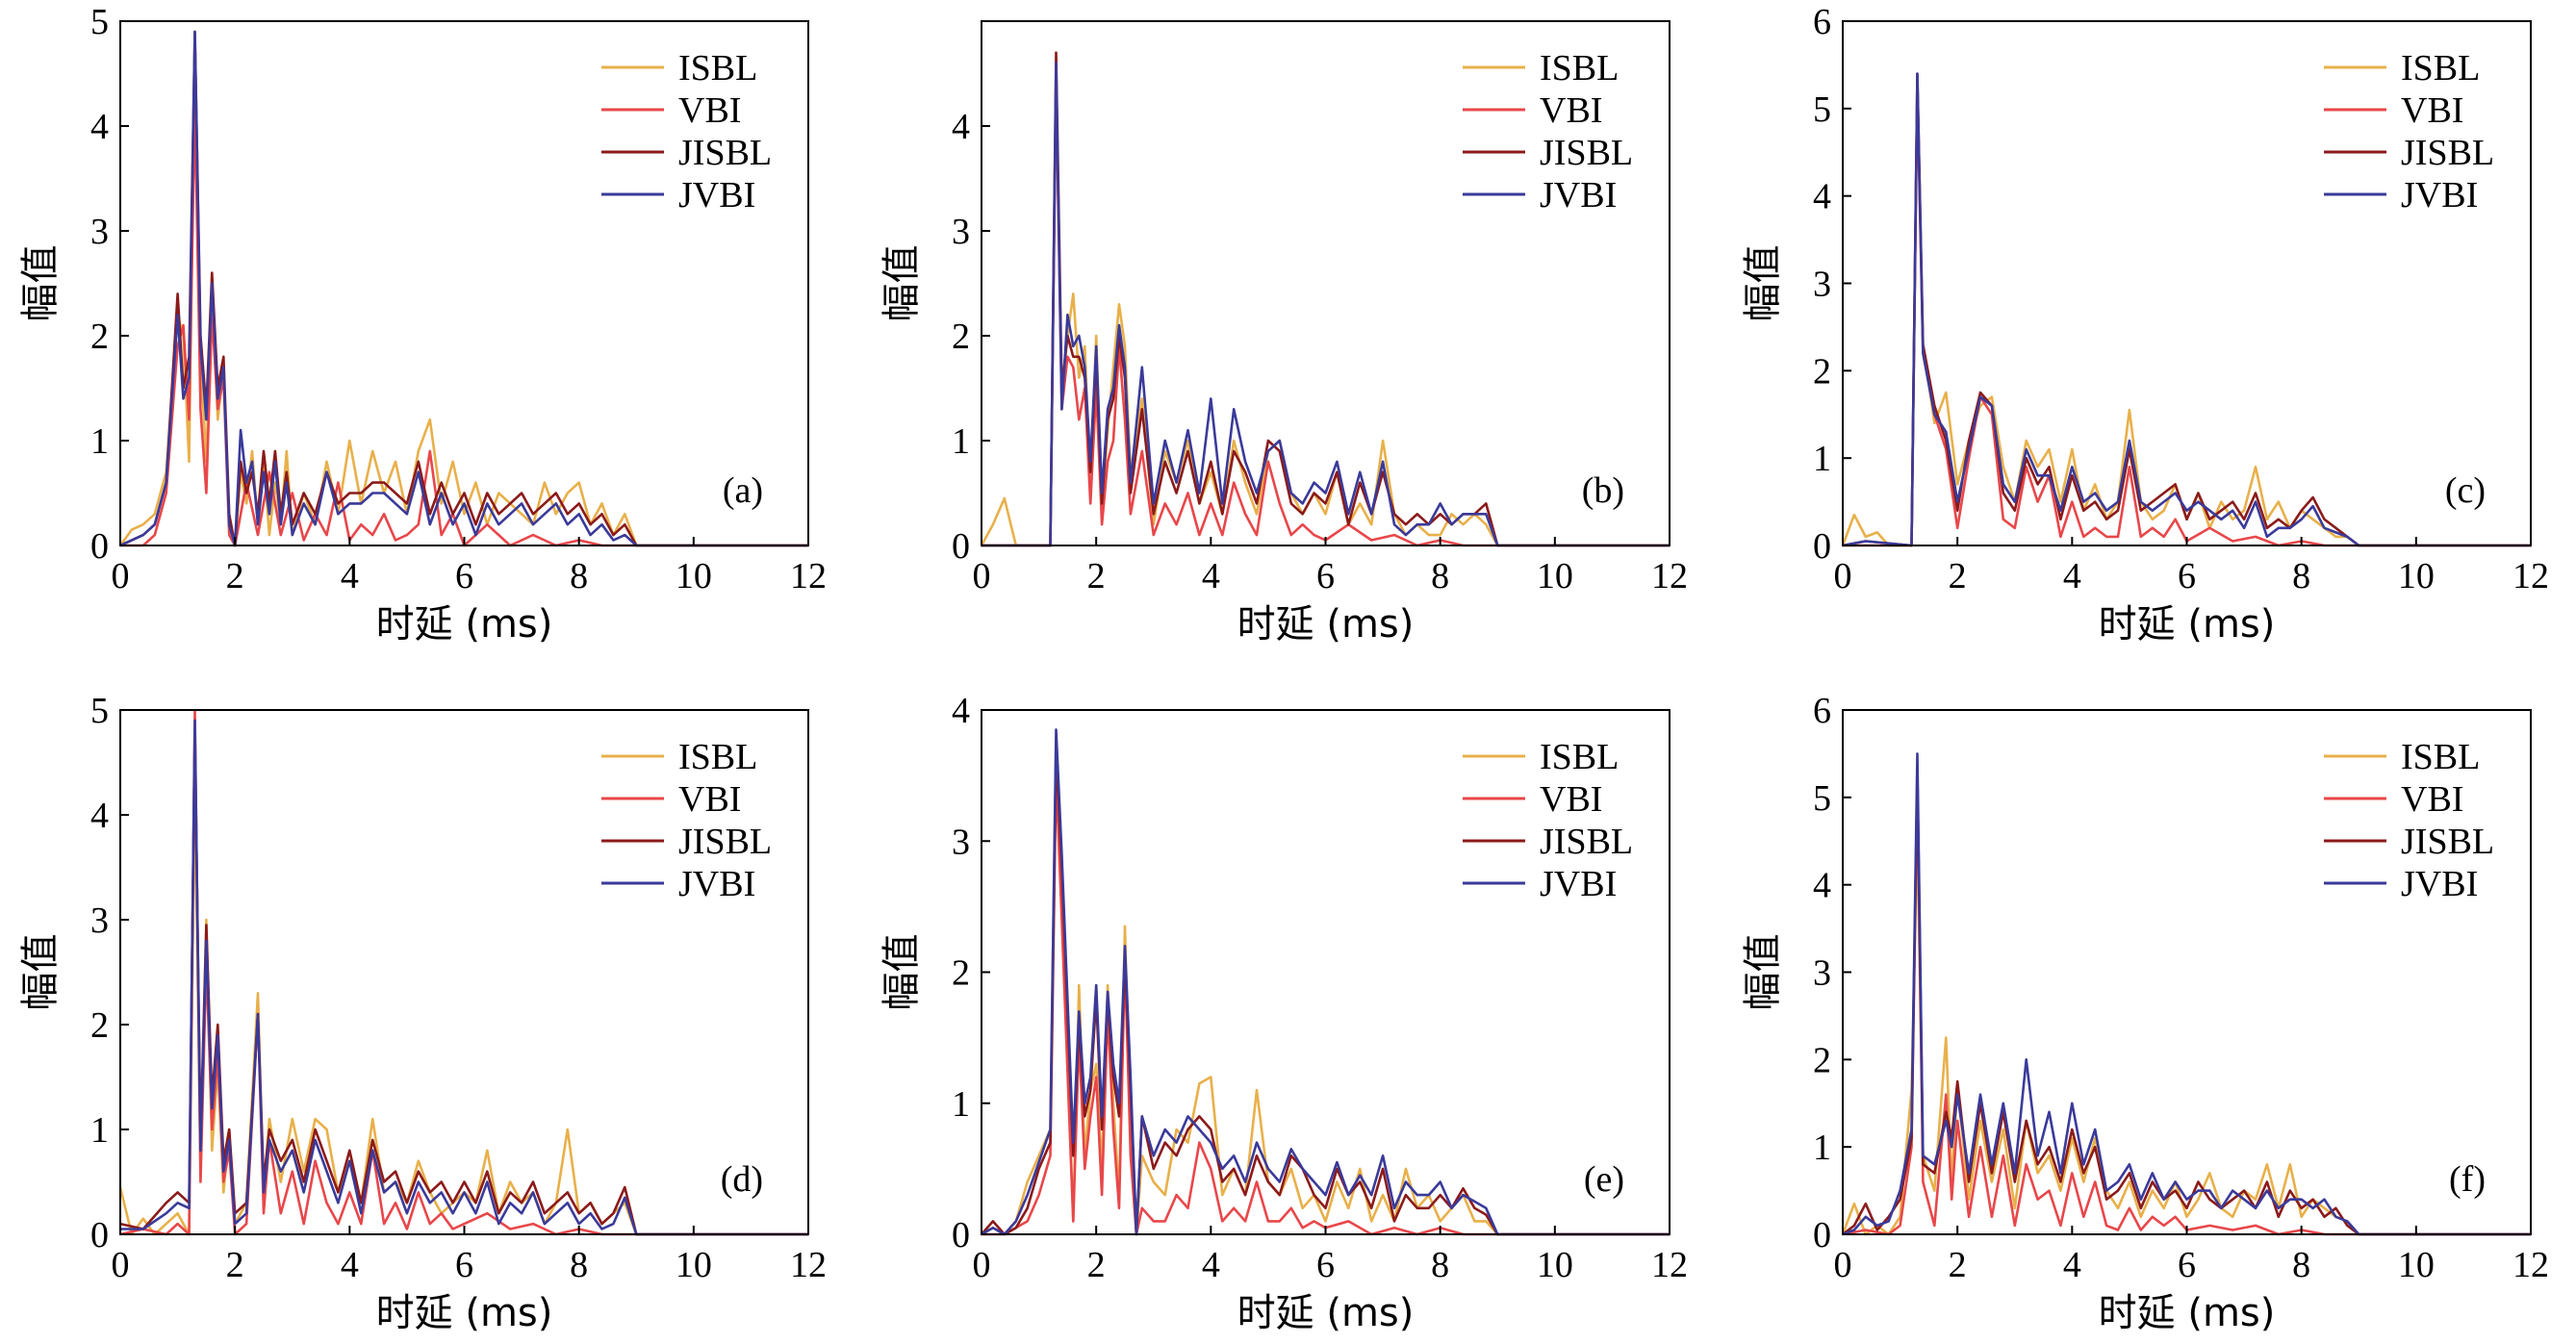  What do you see at coordinates (743, 490) in the screenshot?
I see `panel-label: (a)` at bounding box center [743, 490].